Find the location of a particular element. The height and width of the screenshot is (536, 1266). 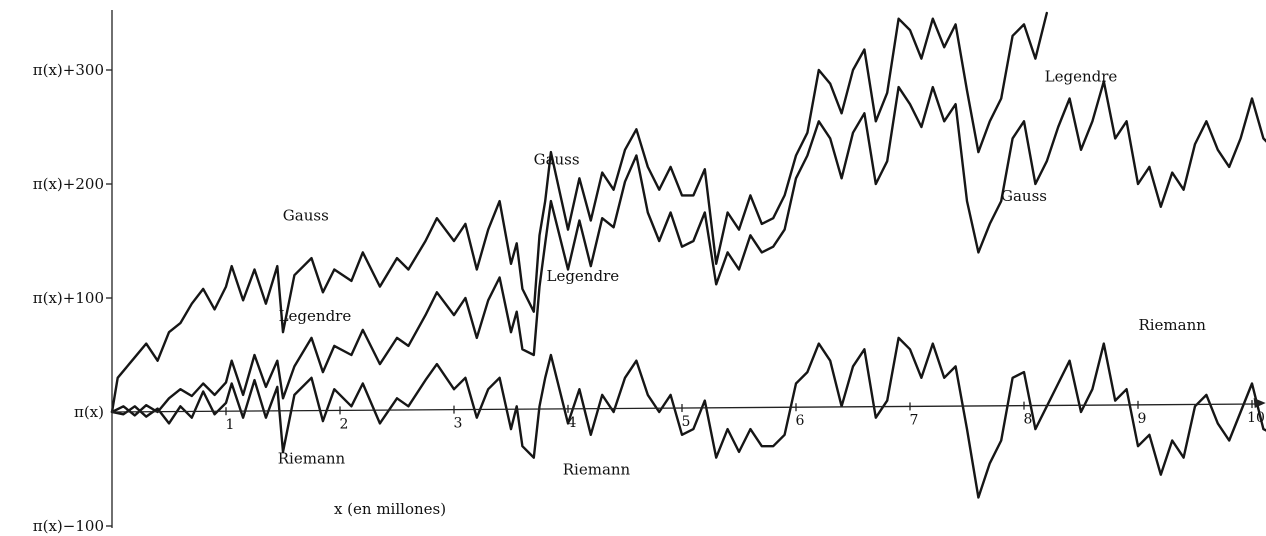

x-tick-label: 9 is located at coordinates (1142, 419).